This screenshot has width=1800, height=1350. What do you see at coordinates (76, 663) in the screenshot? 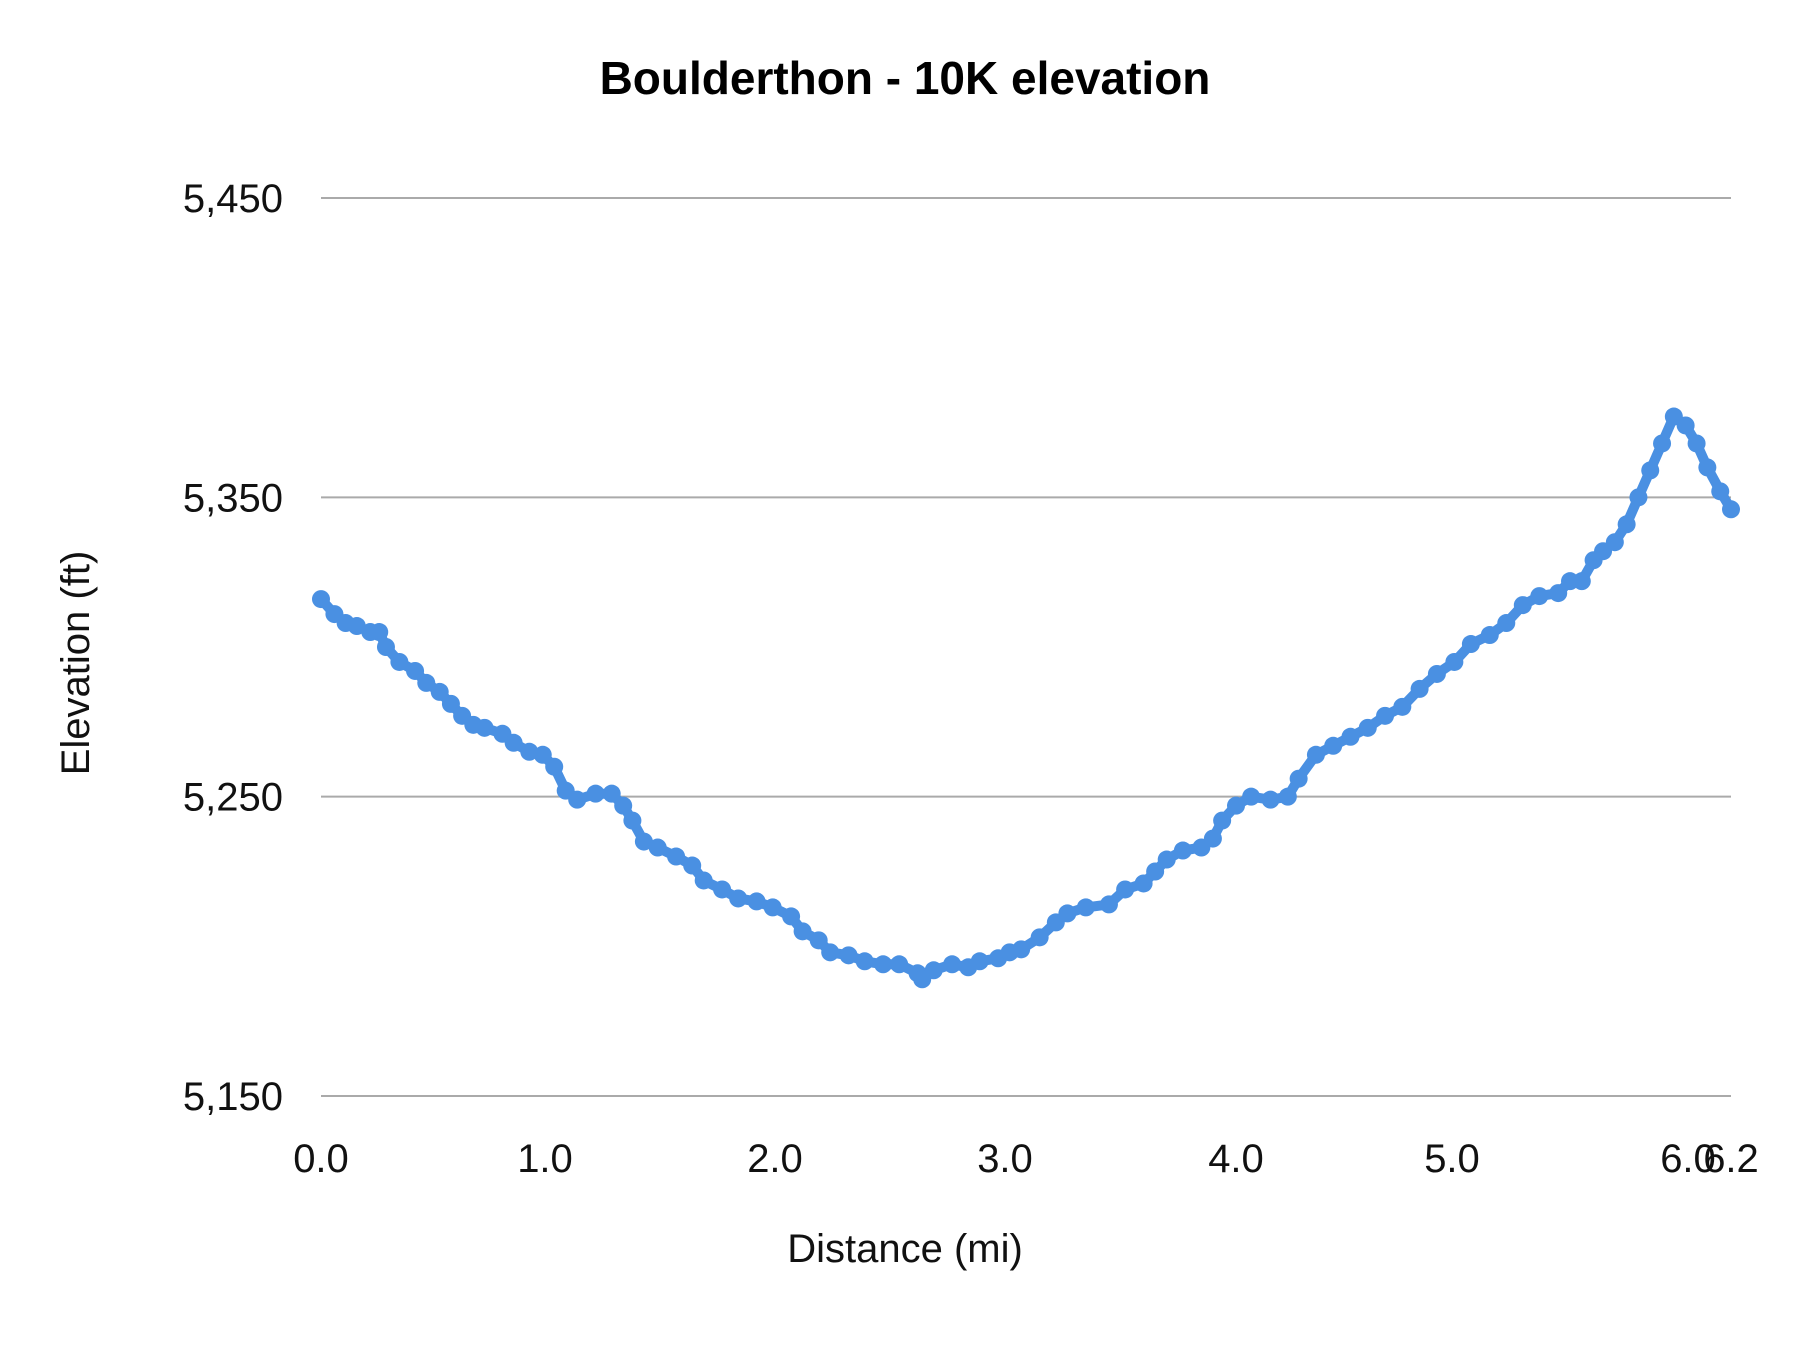
I see `y-axis-label: Elevation (ft)` at bounding box center [76, 663].